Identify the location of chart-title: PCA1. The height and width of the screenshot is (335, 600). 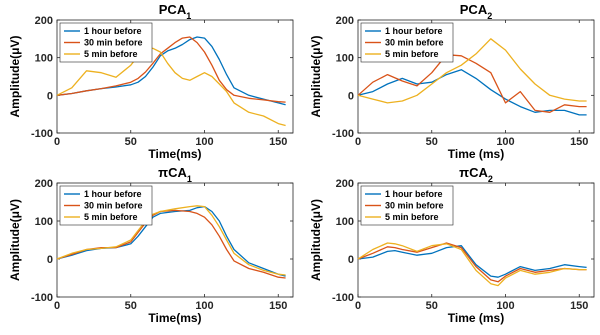
(175, 11).